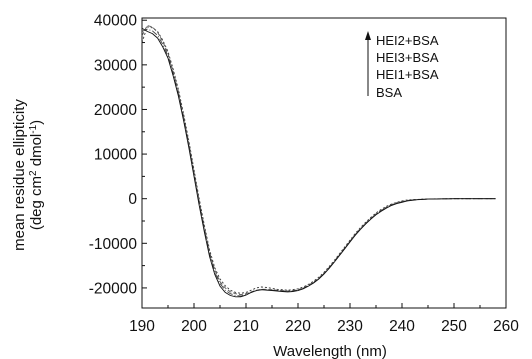 This screenshot has height=359, width=532. I want to click on y-axis-ticks: -20000 -10000 0 10000 20000 30000 40000, so click(118, 155).